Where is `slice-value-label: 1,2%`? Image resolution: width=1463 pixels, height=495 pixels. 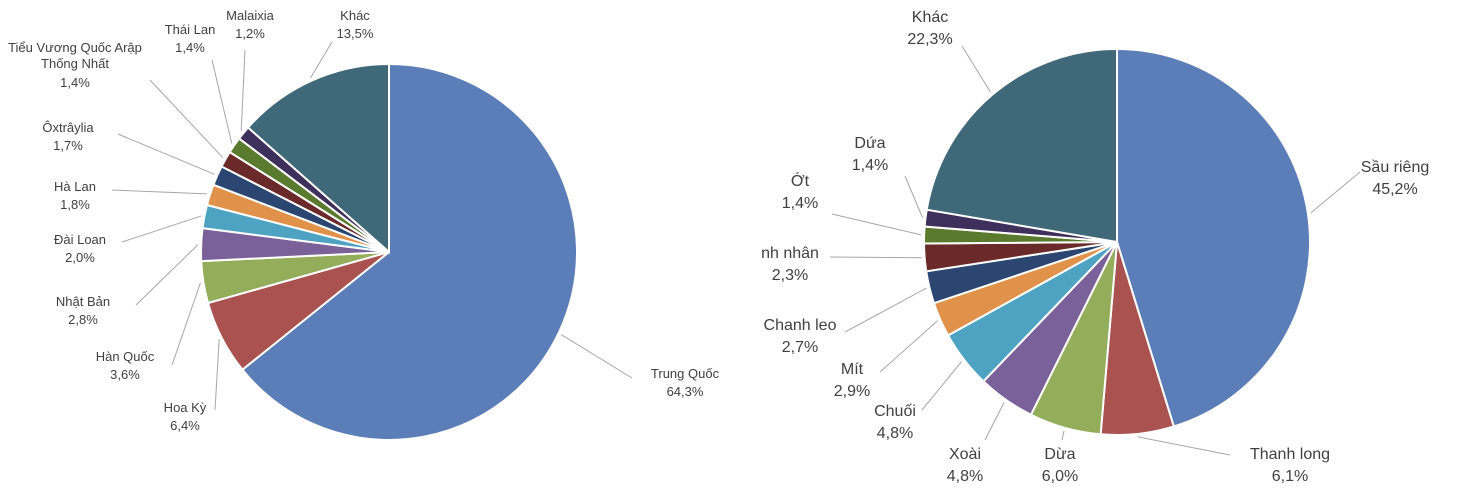 slice-value-label: 1,2% is located at coordinates (250, 33).